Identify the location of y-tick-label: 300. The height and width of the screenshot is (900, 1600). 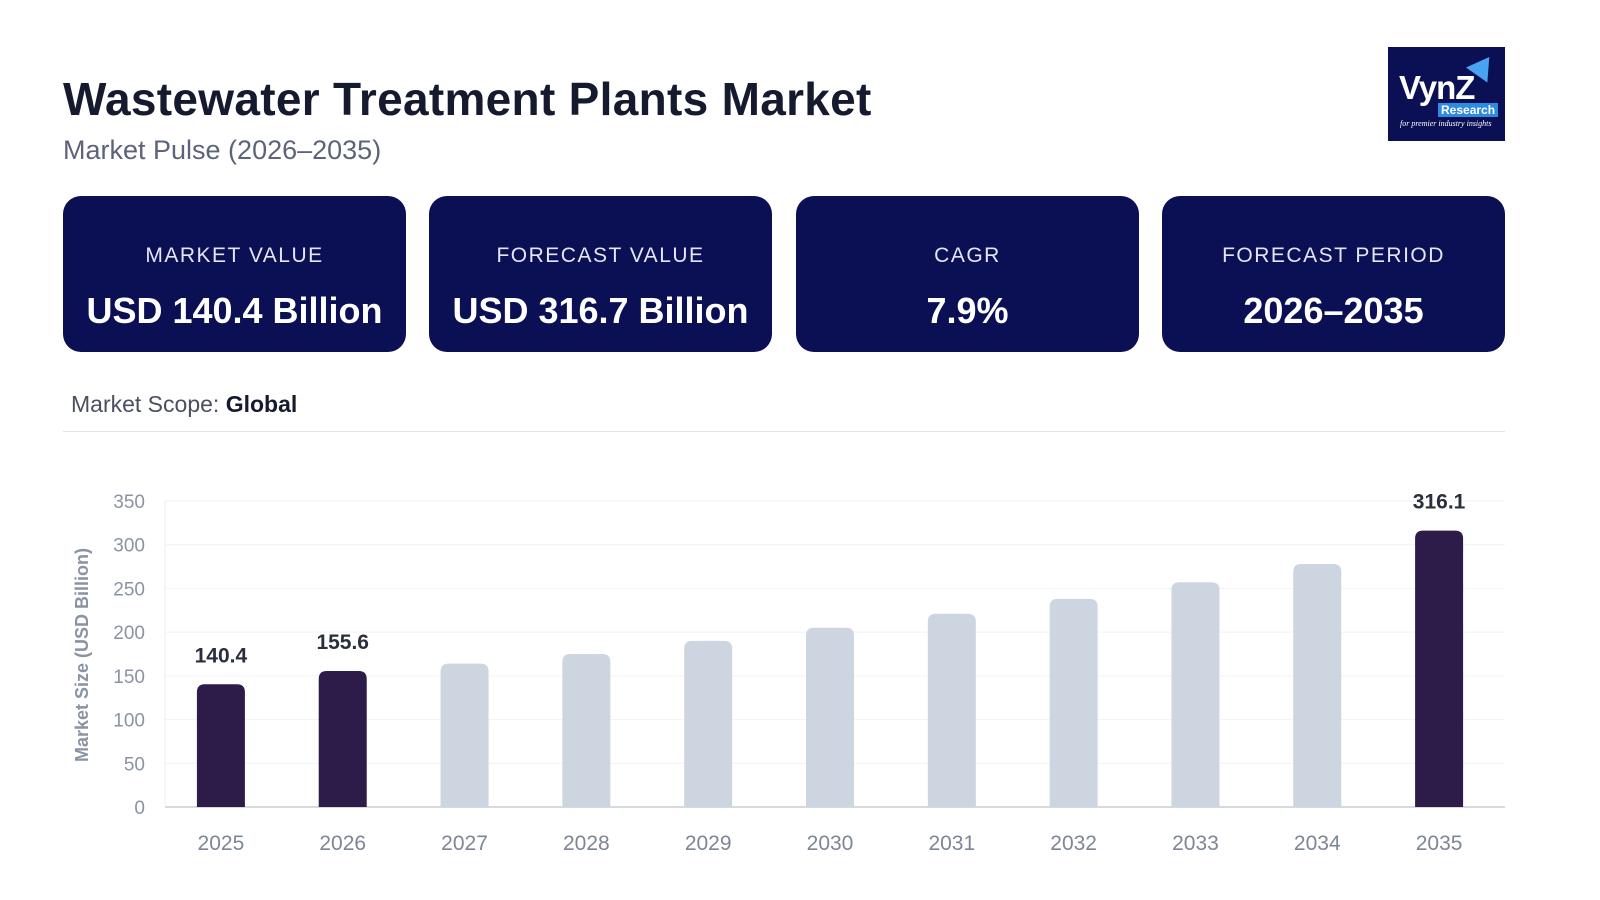
(129, 546).